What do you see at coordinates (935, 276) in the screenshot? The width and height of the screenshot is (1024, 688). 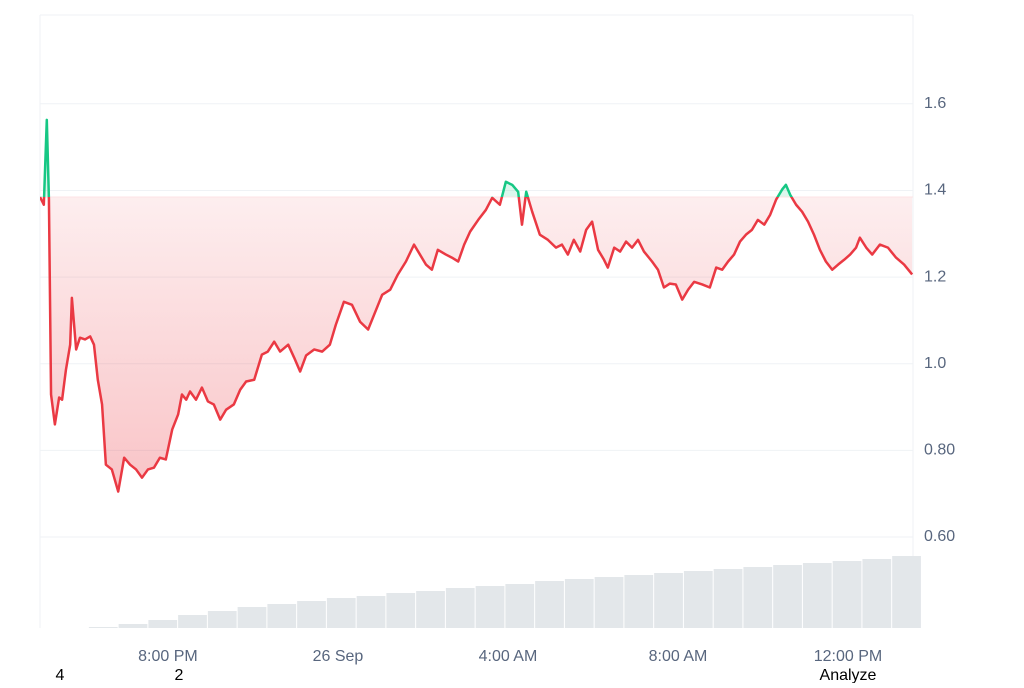 I see `y-tick-label: 1.2` at bounding box center [935, 276].